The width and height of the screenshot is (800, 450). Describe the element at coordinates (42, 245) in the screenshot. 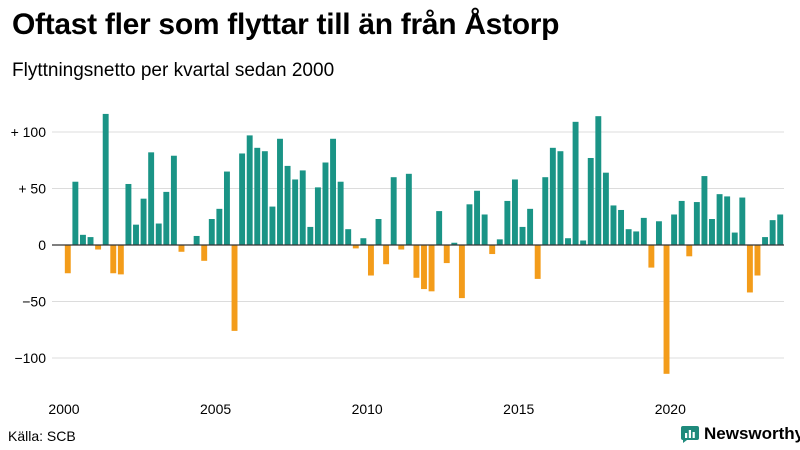

I see `y-tick-label: 0` at that location.